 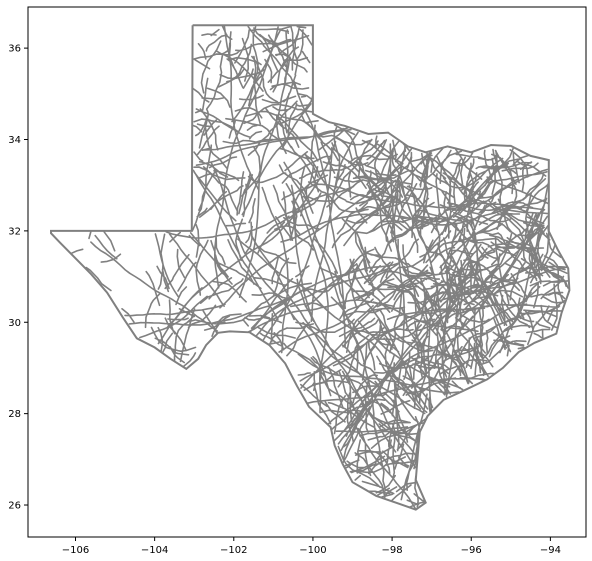 I want to click on x-tick-label: −104, so click(x=154, y=550).